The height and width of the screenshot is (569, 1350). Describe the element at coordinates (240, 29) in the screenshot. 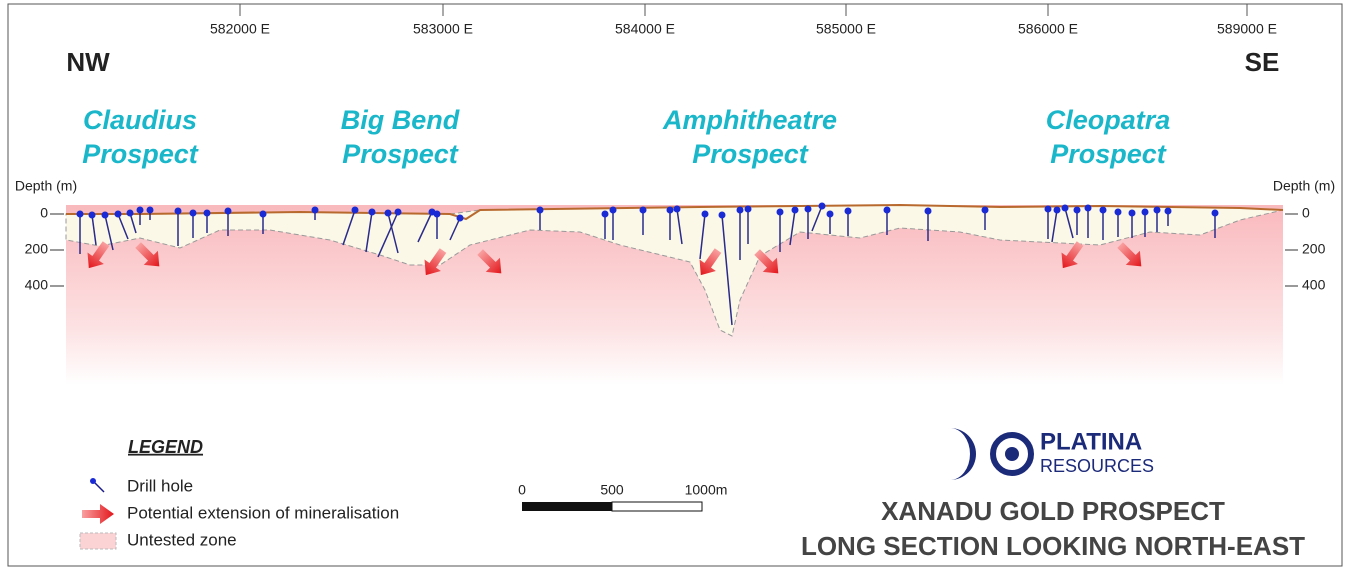

I see `easting-label: 582000 E` at that location.